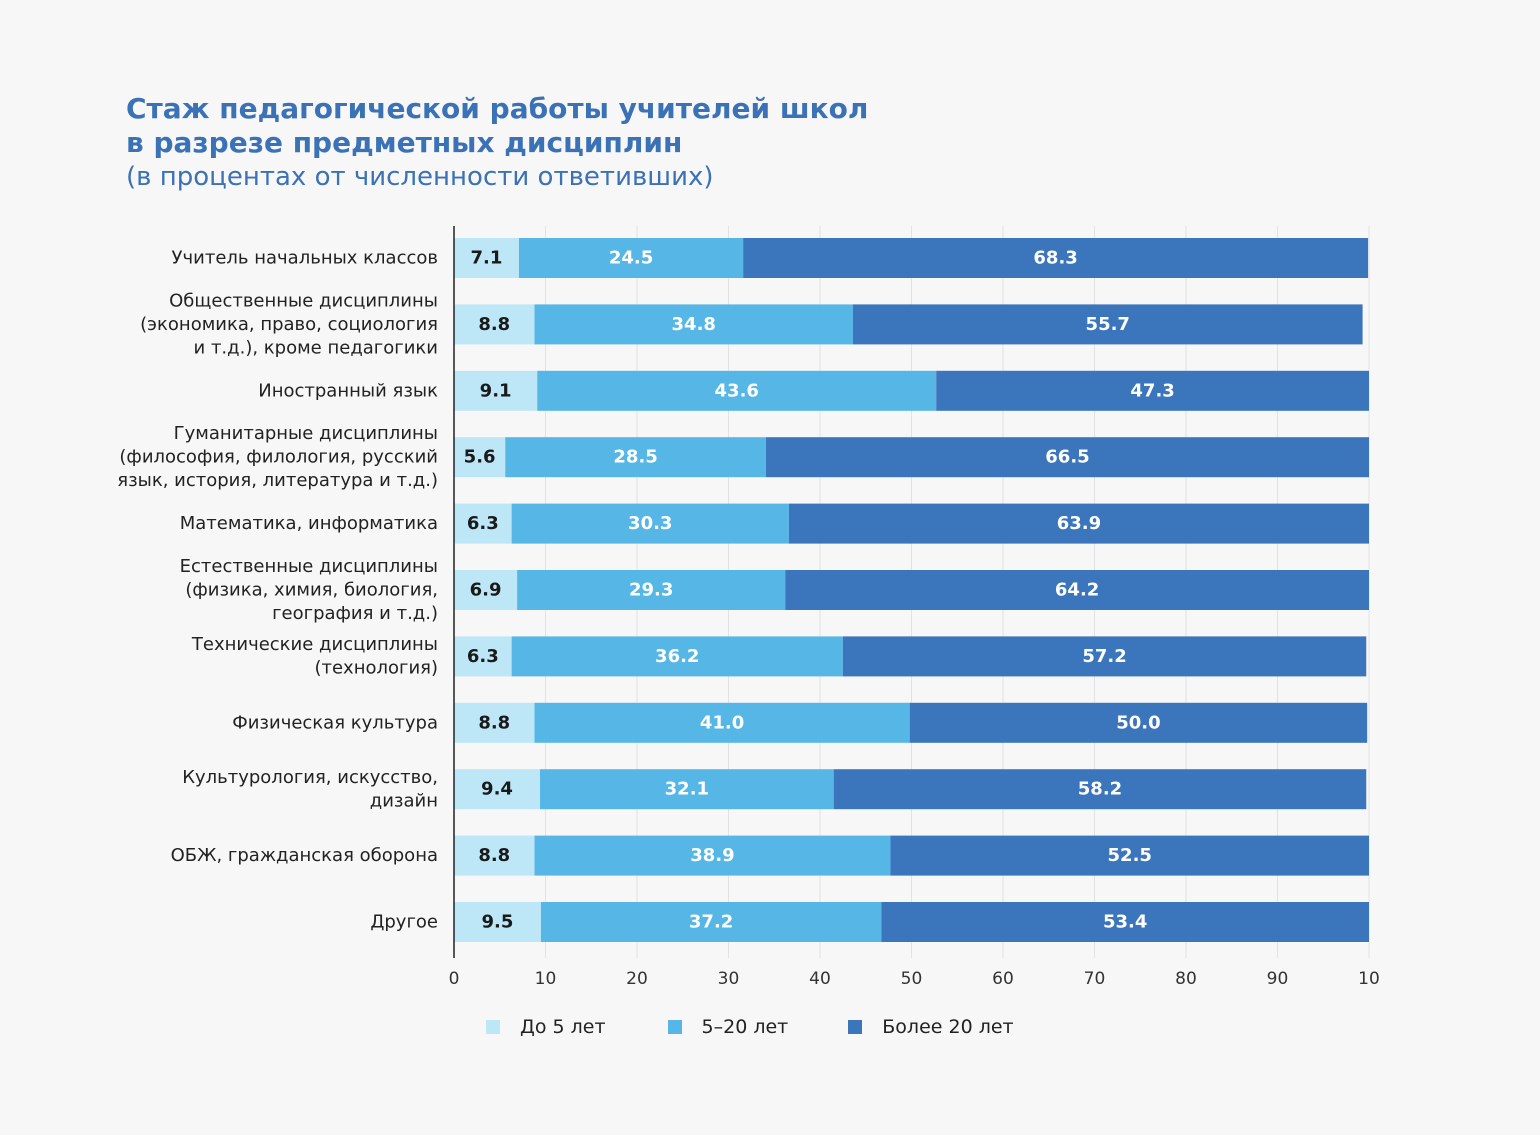 This screenshot has width=1540, height=1135. What do you see at coordinates (310, 777) in the screenshot?
I see `category-label: Культурология, искусство,` at bounding box center [310, 777].